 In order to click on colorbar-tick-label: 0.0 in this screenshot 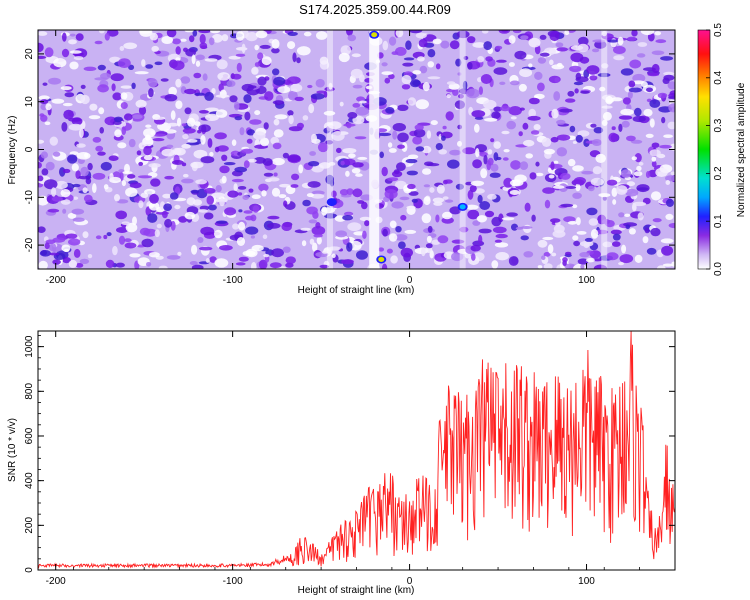, I will do `click(718, 269)`.